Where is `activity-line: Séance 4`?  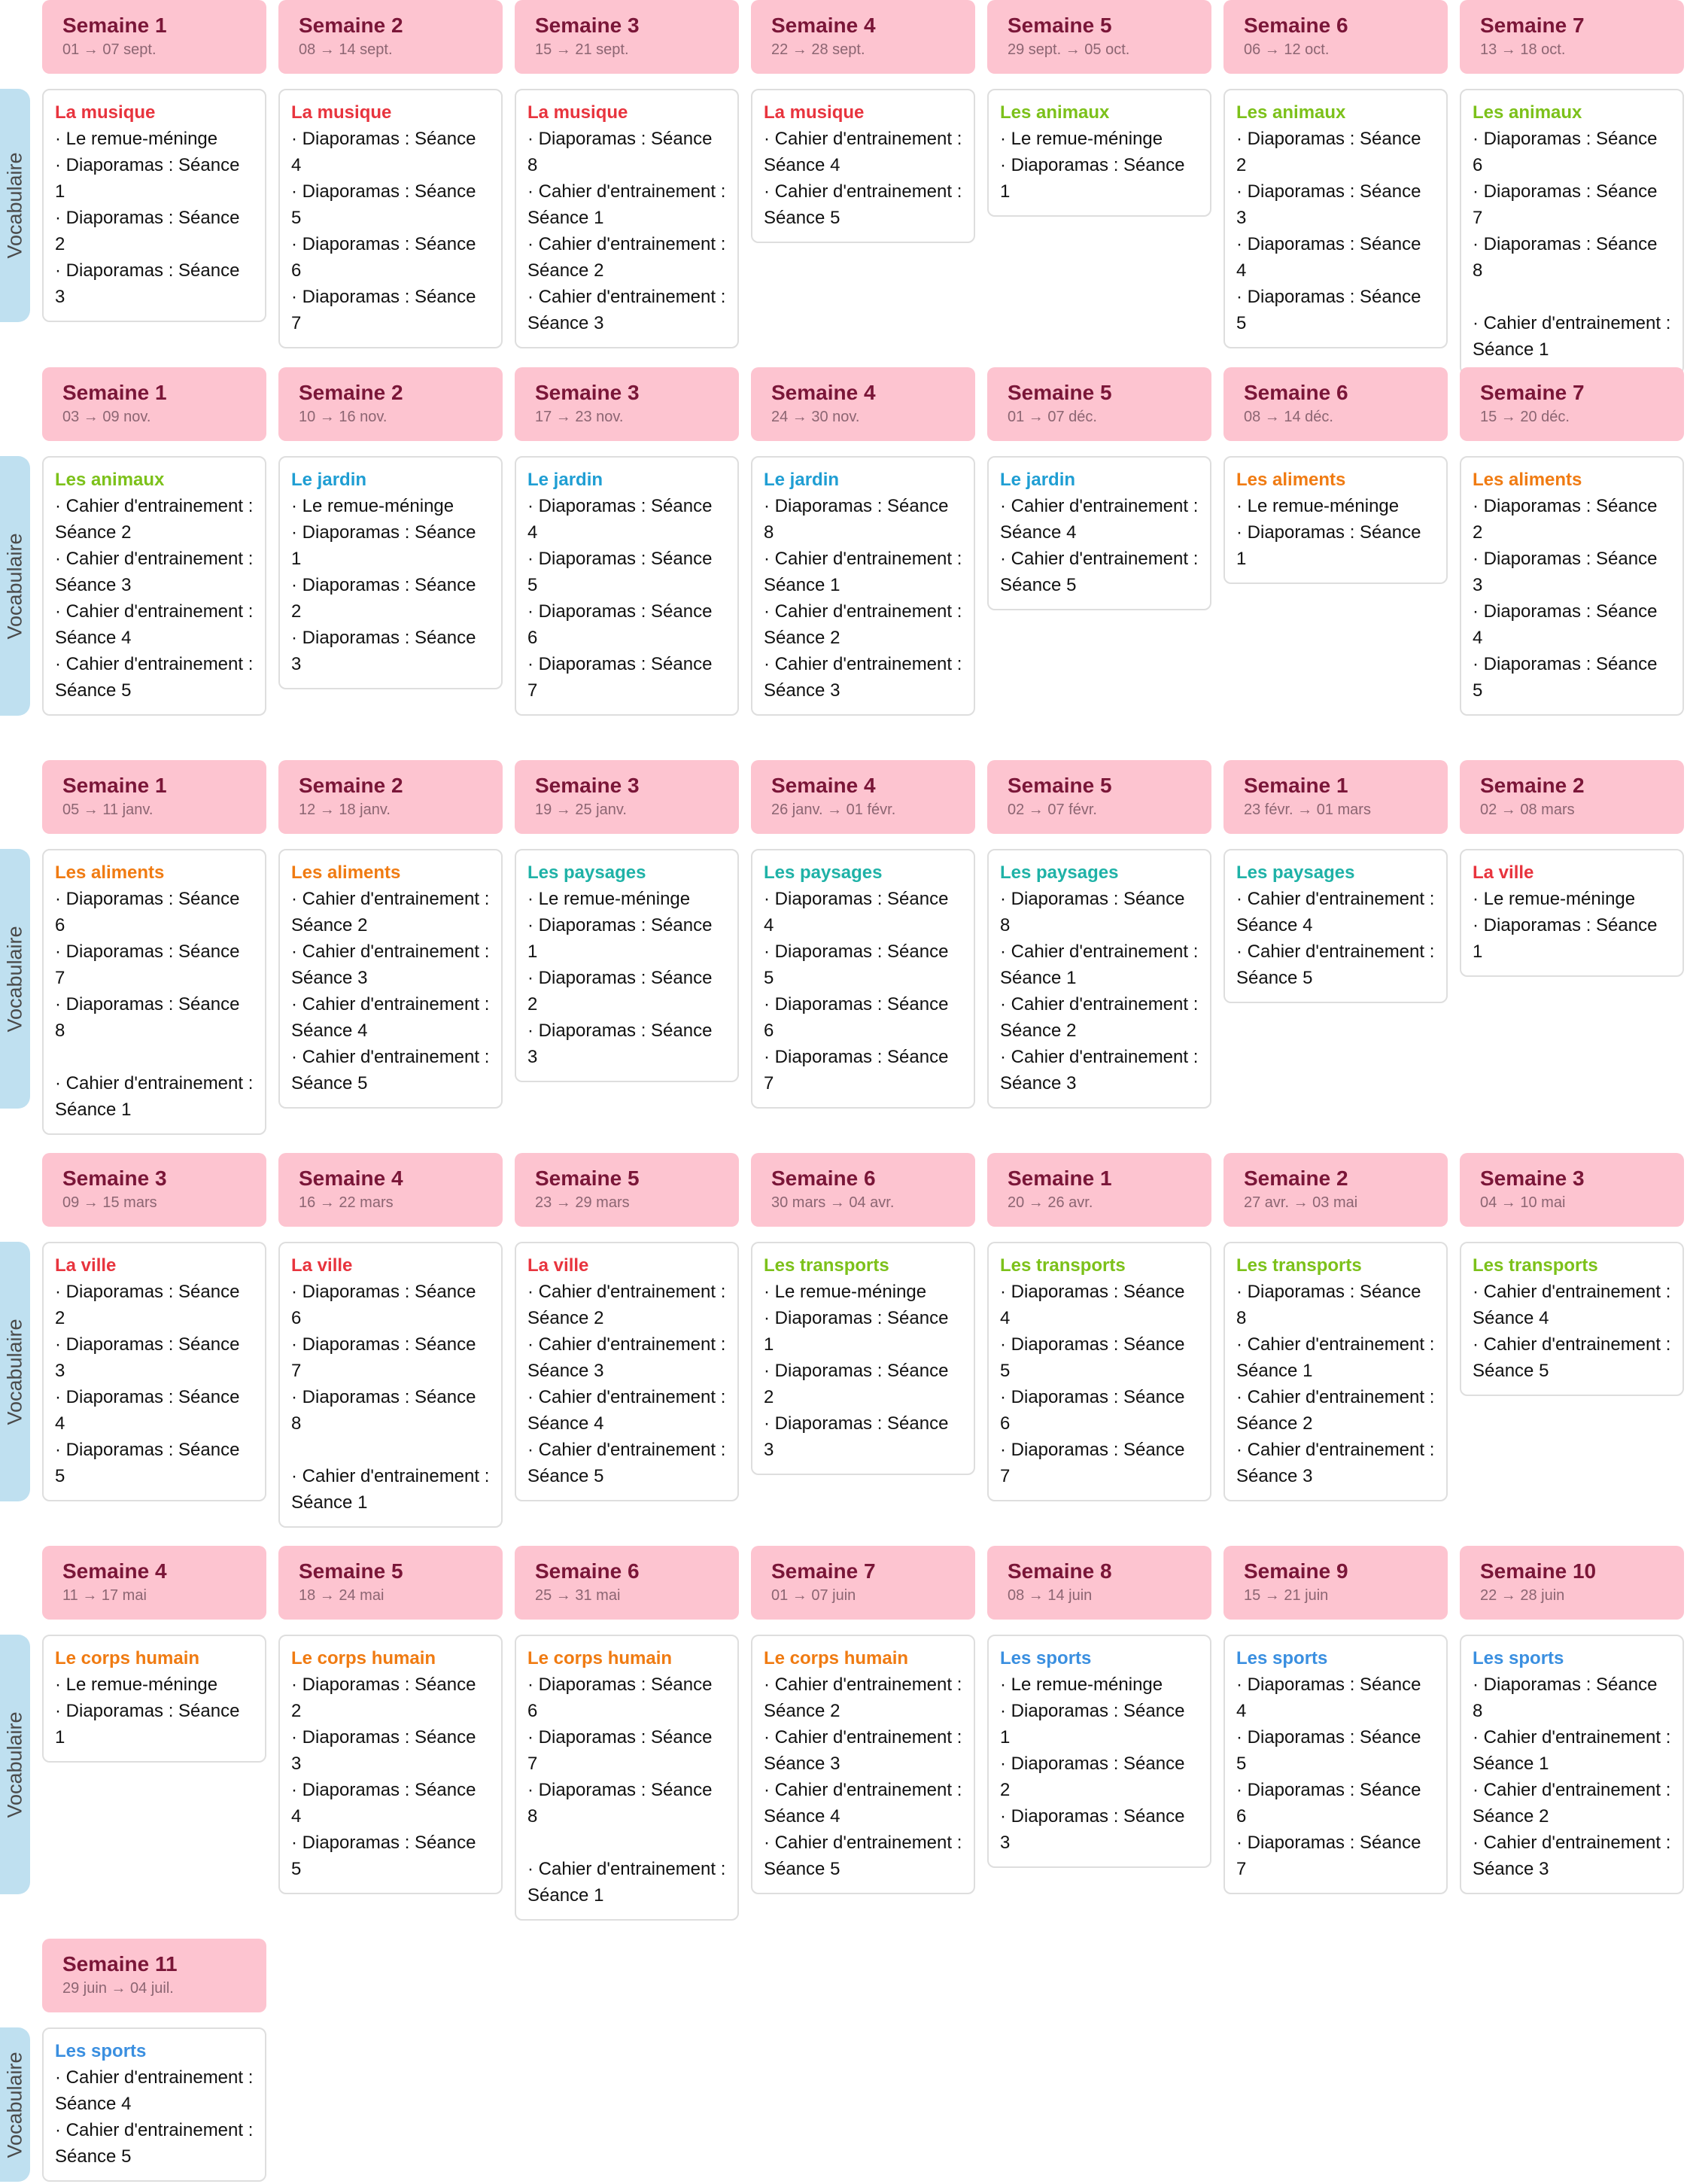
activity-line: Séance 4 is located at coordinates (802, 165).